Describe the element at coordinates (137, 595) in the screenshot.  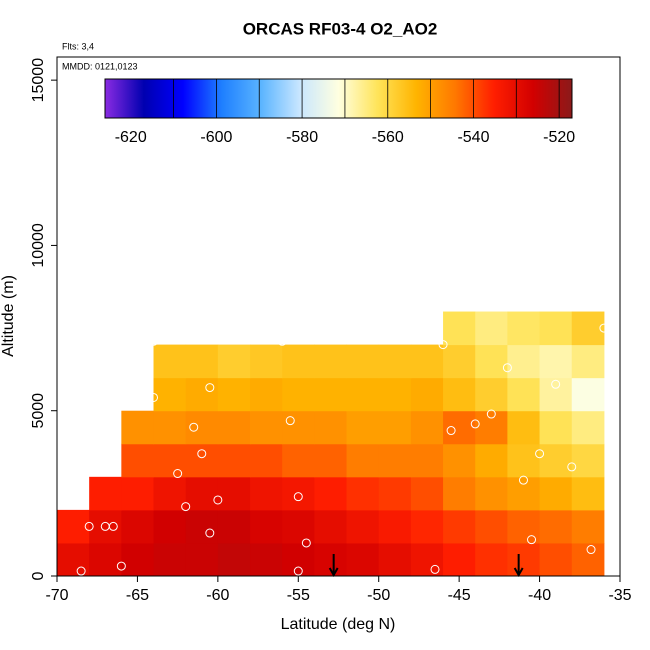
I see `x-tick-label: -65` at that location.